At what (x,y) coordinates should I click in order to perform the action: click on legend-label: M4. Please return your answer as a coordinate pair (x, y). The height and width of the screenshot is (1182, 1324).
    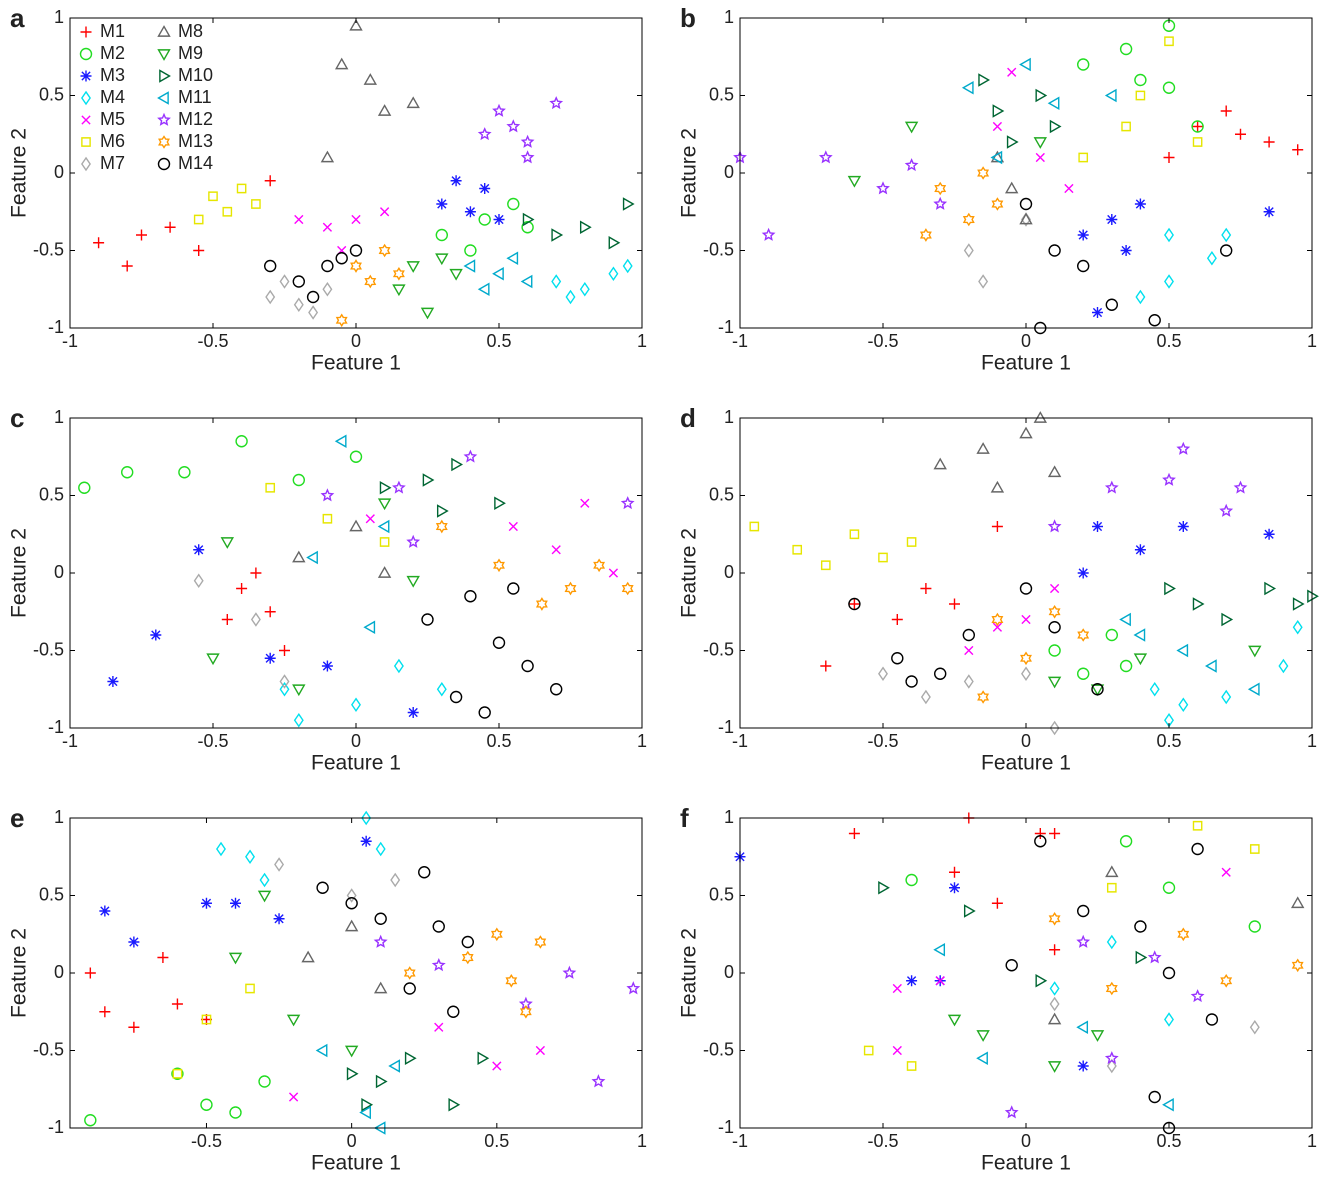
    Looking at the image, I should click on (112, 97).